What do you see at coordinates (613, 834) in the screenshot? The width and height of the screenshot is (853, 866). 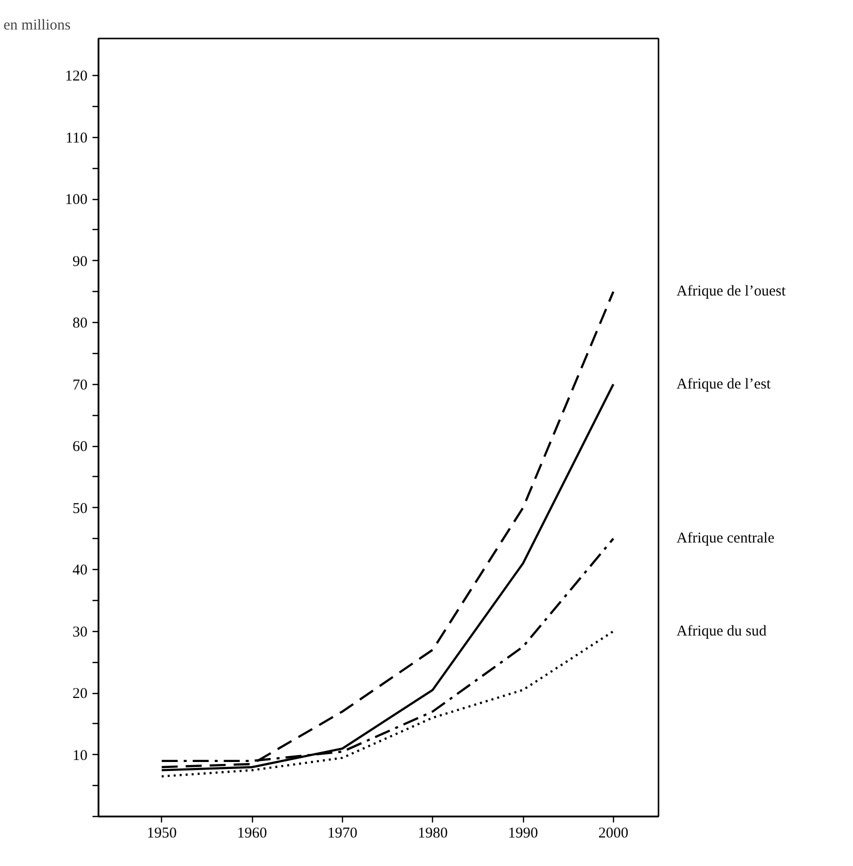 I see `x-tick-label: 2000` at bounding box center [613, 834].